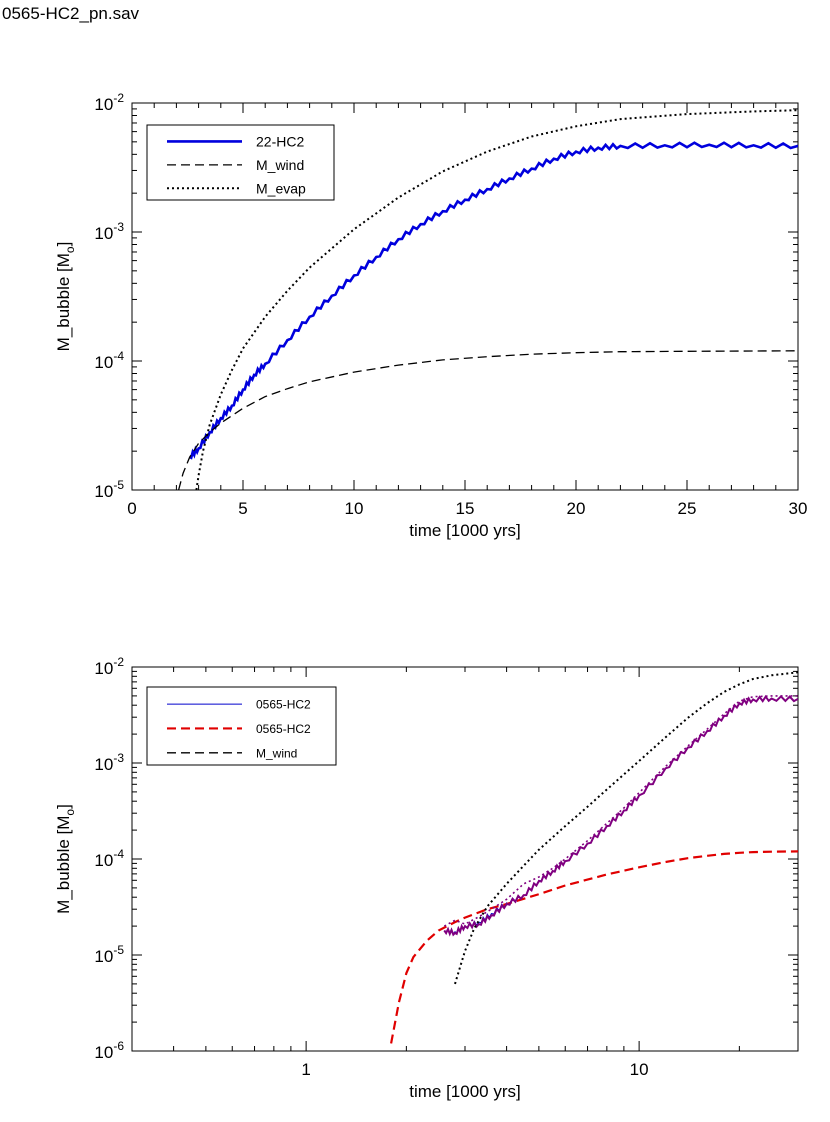 This screenshot has width=830, height=1122. What do you see at coordinates (242, 508) in the screenshot?
I see `x-tick-label: 5` at bounding box center [242, 508].